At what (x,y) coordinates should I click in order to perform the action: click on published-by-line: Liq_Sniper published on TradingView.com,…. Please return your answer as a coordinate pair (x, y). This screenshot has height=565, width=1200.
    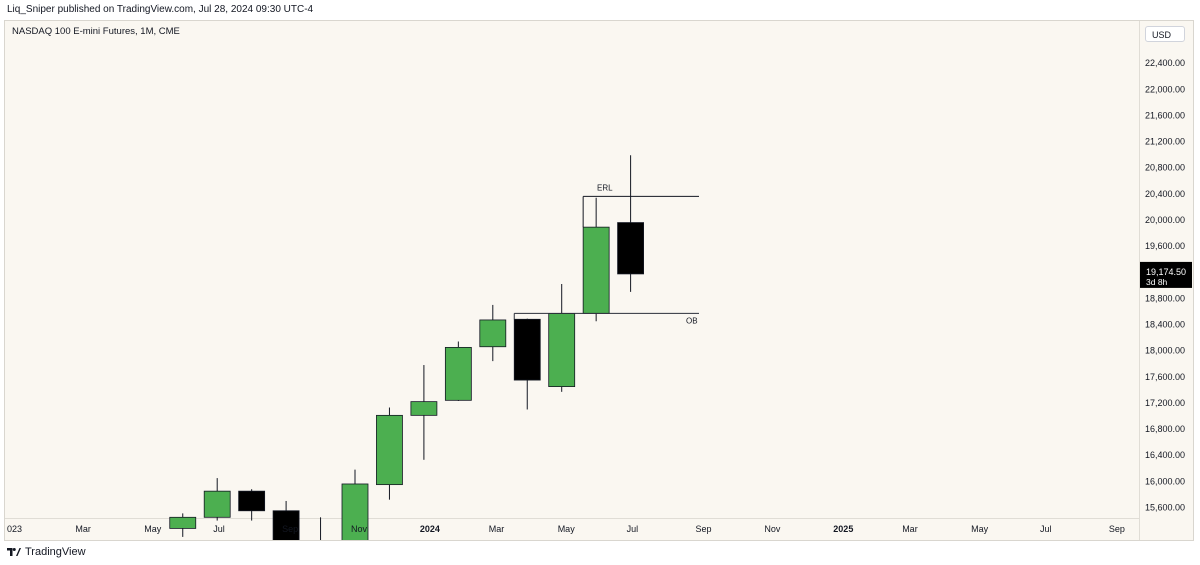
    Looking at the image, I should click on (160, 9).